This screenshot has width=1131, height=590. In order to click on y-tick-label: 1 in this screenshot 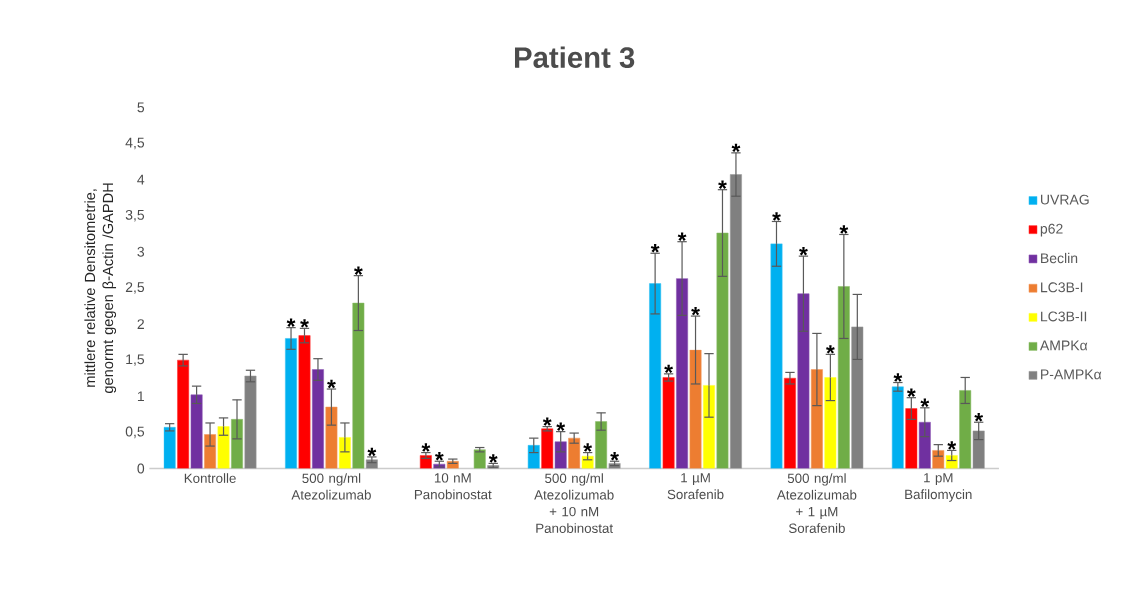, I will do `click(140, 396)`.